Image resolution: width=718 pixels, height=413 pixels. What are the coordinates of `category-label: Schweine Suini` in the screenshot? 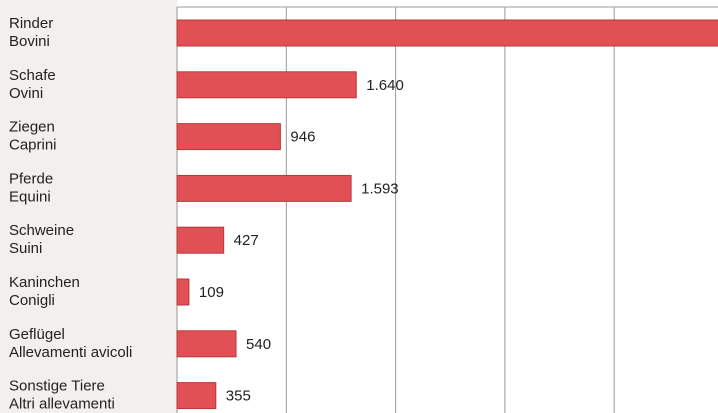 It's located at (41, 239).